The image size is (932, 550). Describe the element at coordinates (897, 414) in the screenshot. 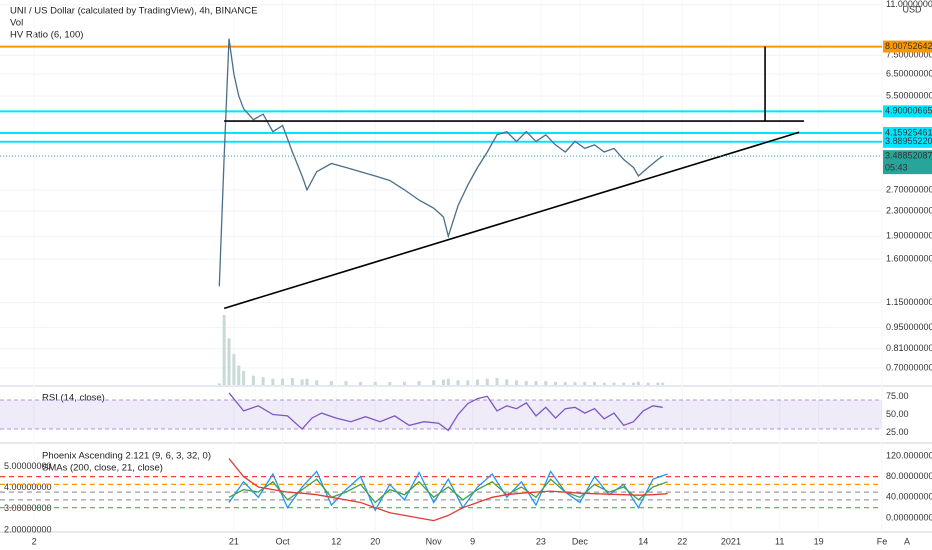

I see `y-tick-label: 50.00` at that location.